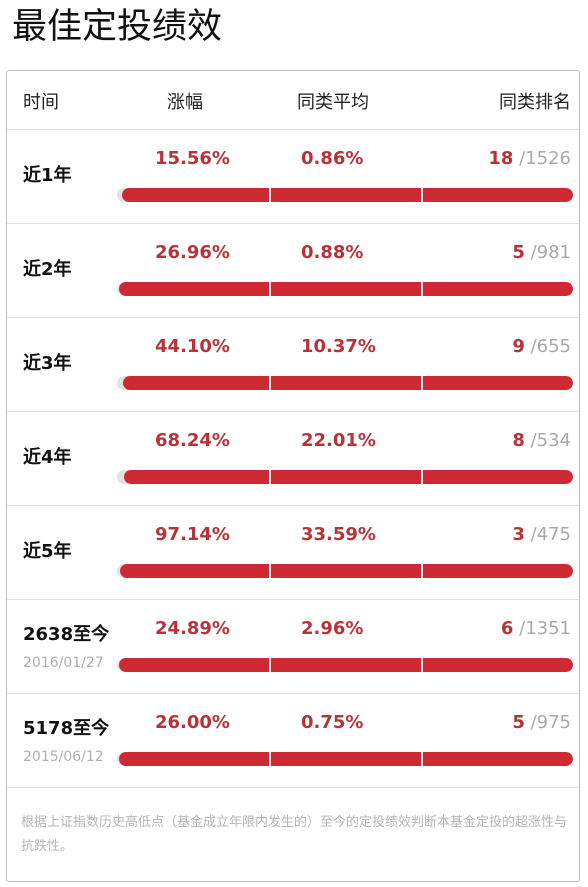  What do you see at coordinates (545, 158) in the screenshot?
I see `rank-total: /1526` at bounding box center [545, 158].